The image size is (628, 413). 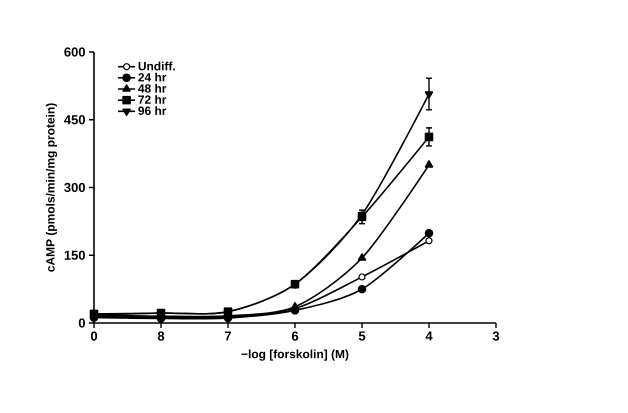 What do you see at coordinates (161, 336) in the screenshot?
I see `x-tick-label: 8` at bounding box center [161, 336].